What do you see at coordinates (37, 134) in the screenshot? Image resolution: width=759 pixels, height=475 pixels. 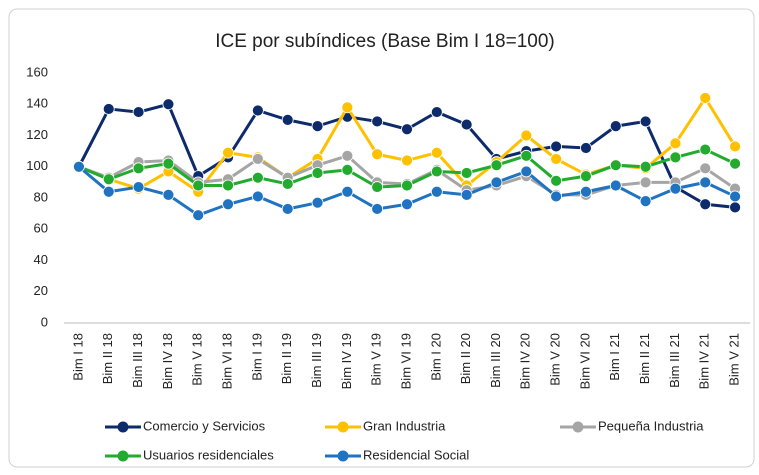 I see `y-tick-label: 120` at bounding box center [37, 134].